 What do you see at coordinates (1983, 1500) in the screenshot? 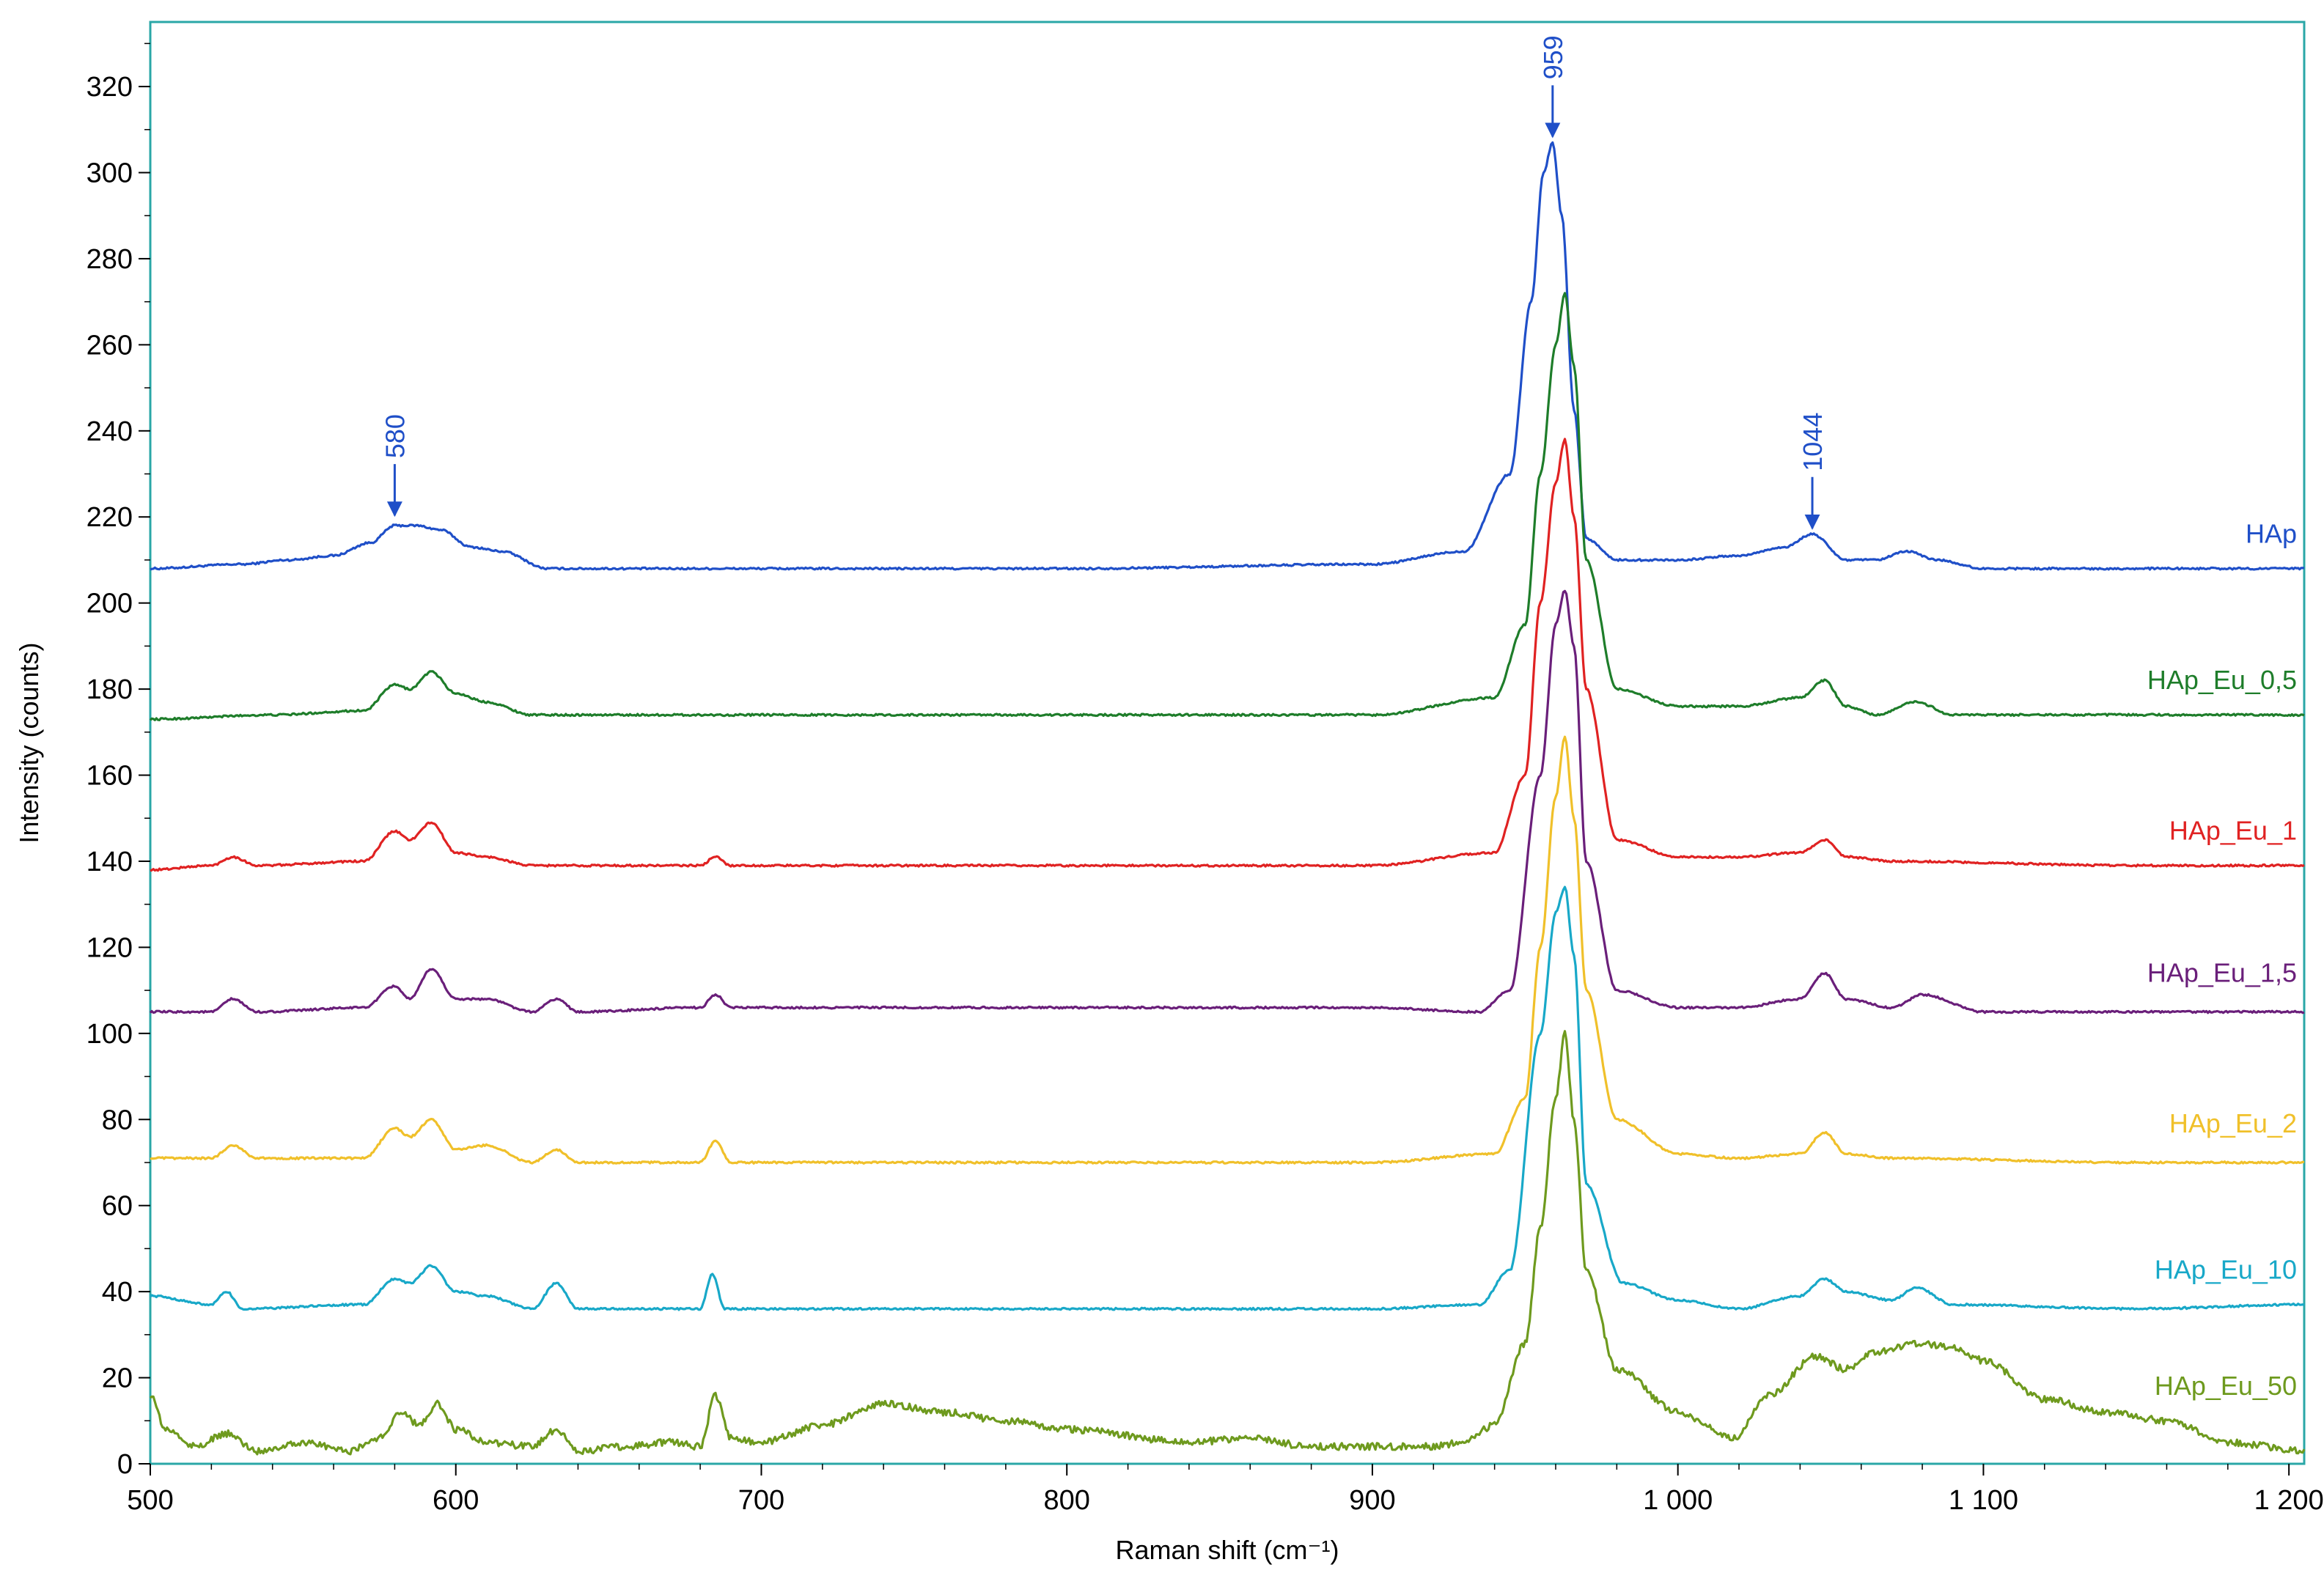
I see `x-tick-label: 1 100` at bounding box center [1983, 1500].